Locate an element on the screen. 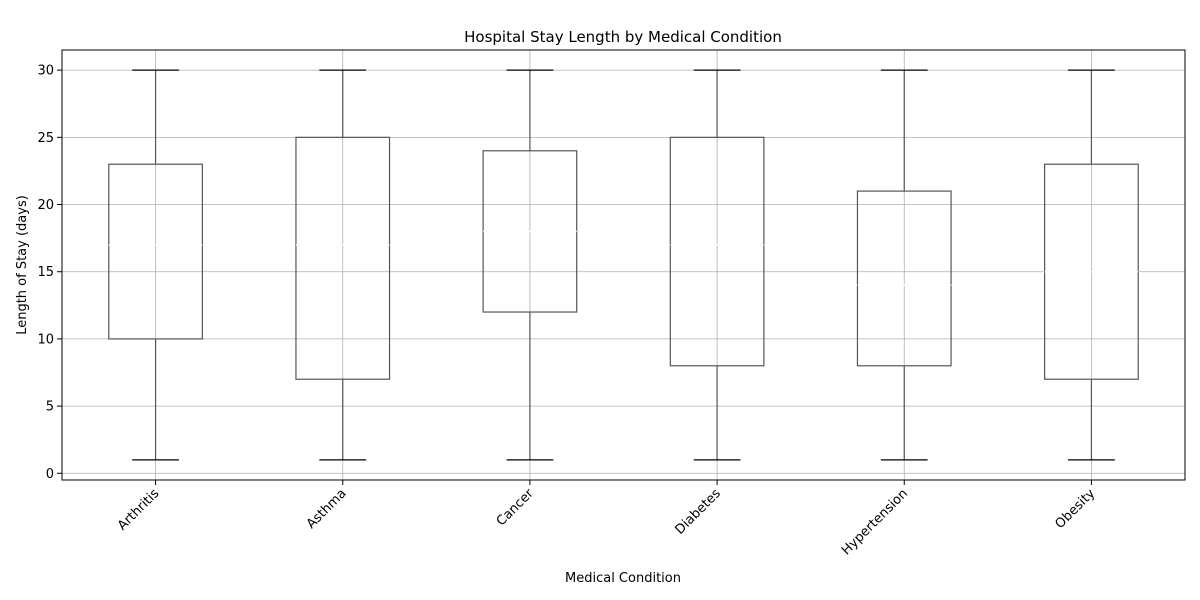  x-tick-label: Asthma is located at coordinates (327, 509).